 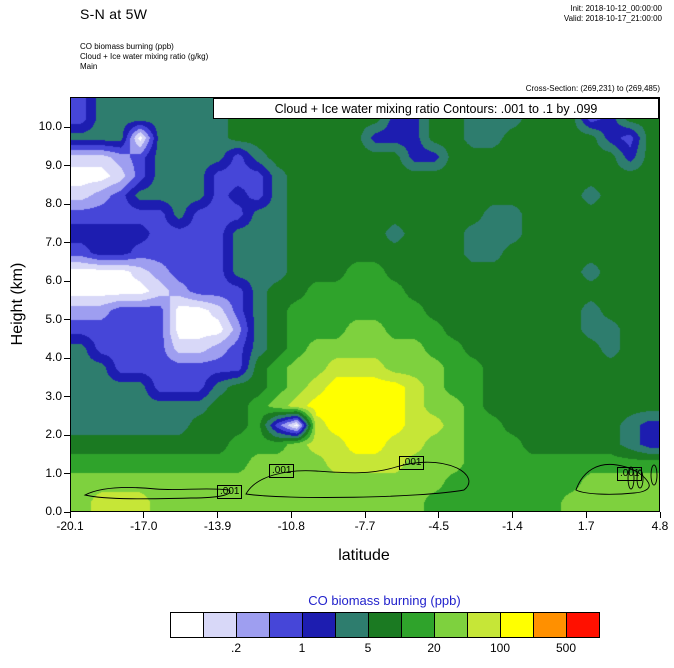 What do you see at coordinates (17, 304) in the screenshot?
I see `y-axis-title: Height (km)` at bounding box center [17, 304].